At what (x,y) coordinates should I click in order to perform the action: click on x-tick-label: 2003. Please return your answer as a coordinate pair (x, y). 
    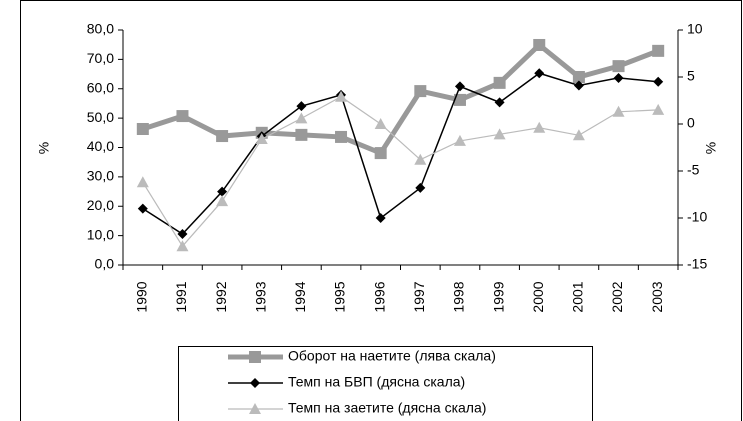
    Looking at the image, I should click on (657, 296).